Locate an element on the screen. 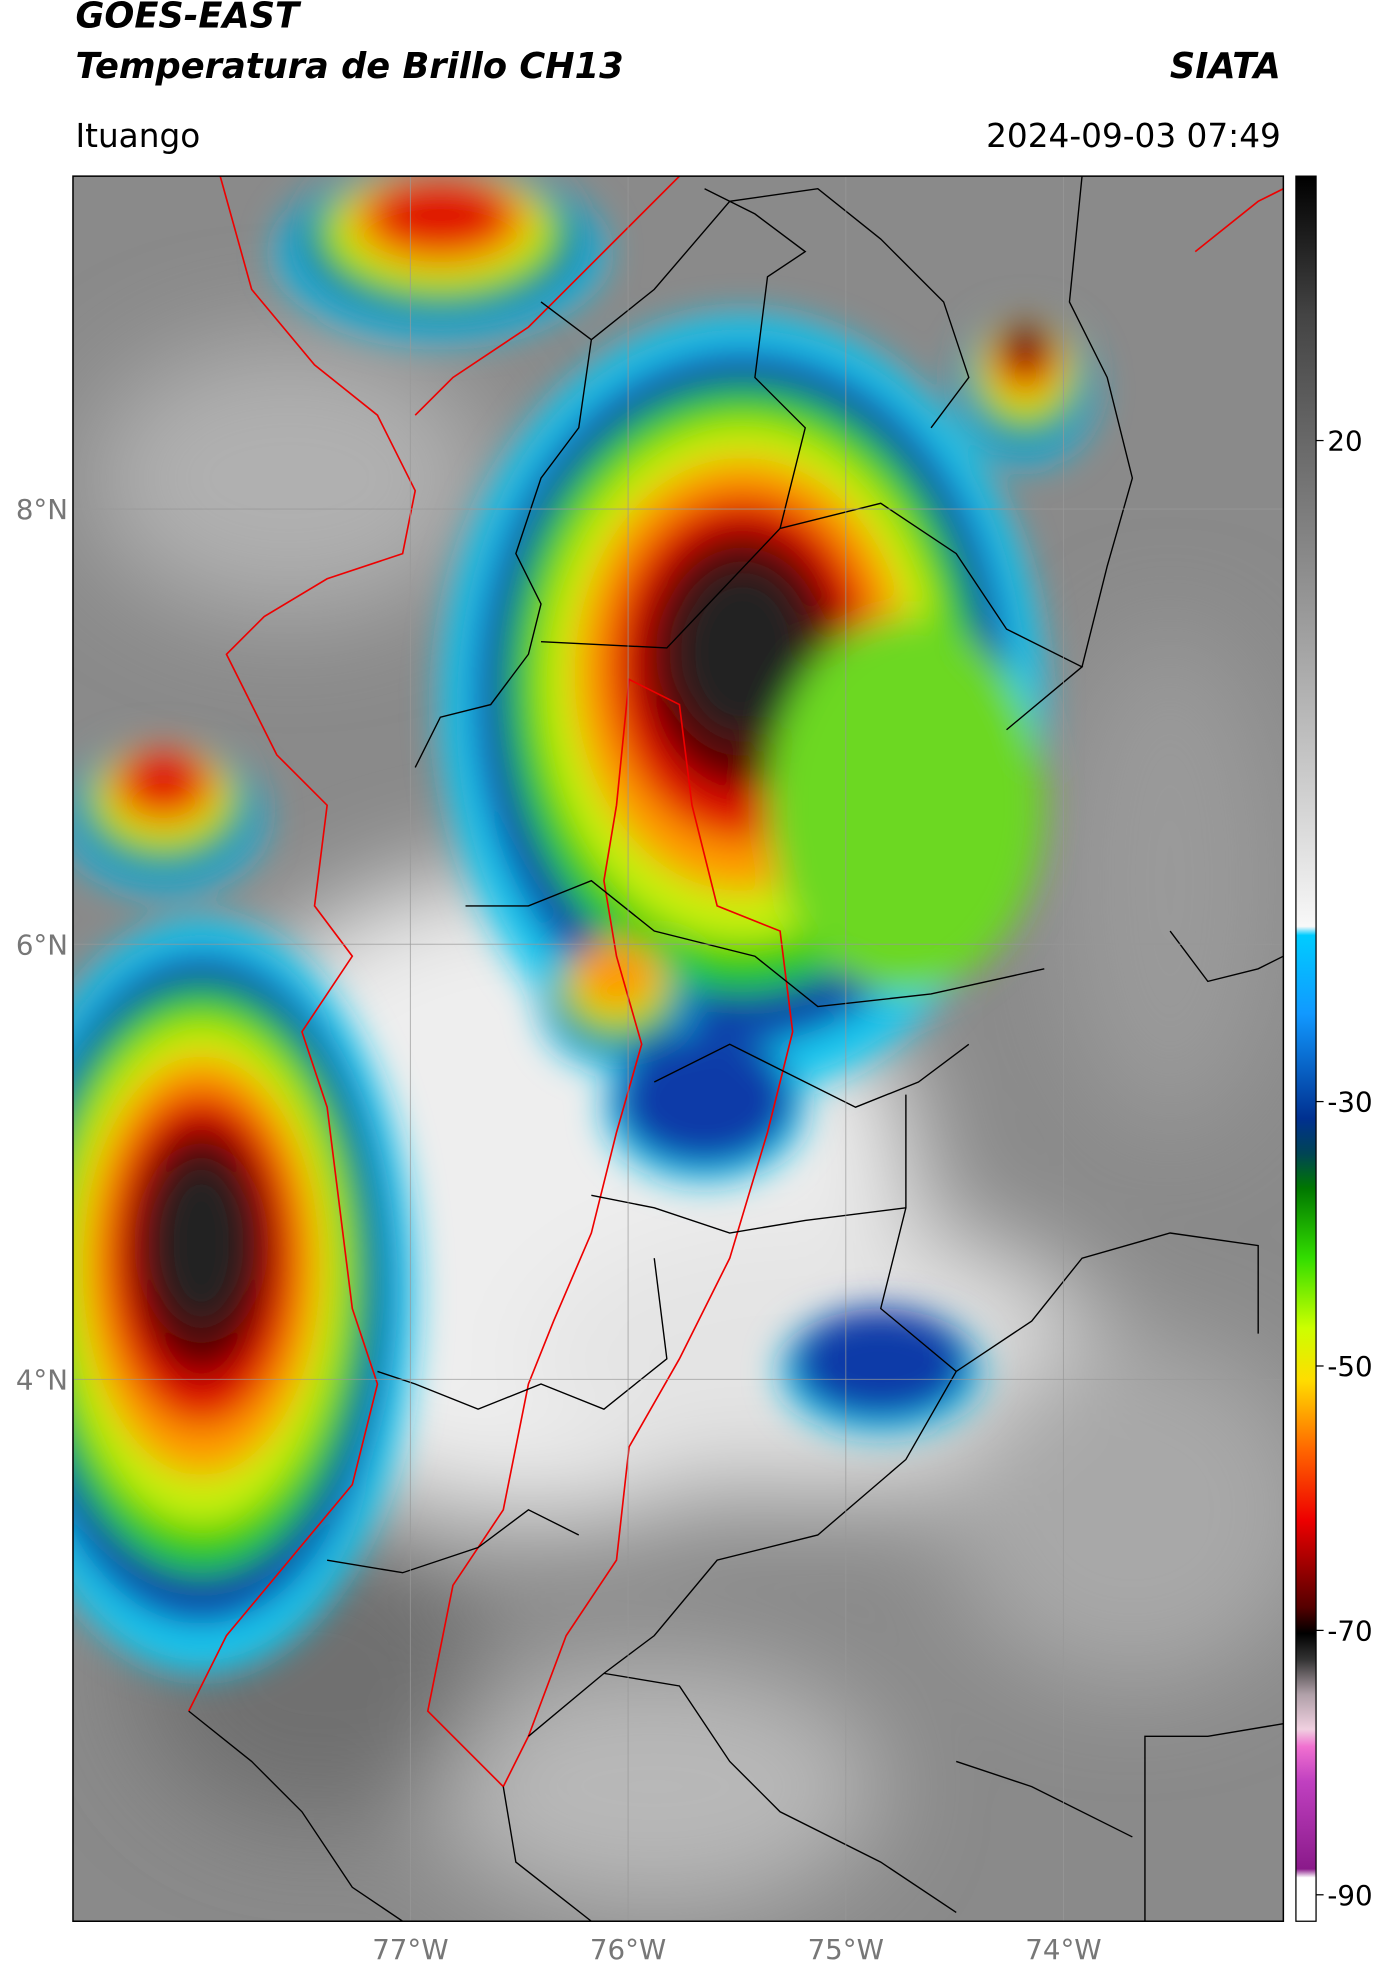 This screenshot has height=1981, width=1384. product-title: Temperatura de Brillo CH13 is located at coordinates (349, 66).